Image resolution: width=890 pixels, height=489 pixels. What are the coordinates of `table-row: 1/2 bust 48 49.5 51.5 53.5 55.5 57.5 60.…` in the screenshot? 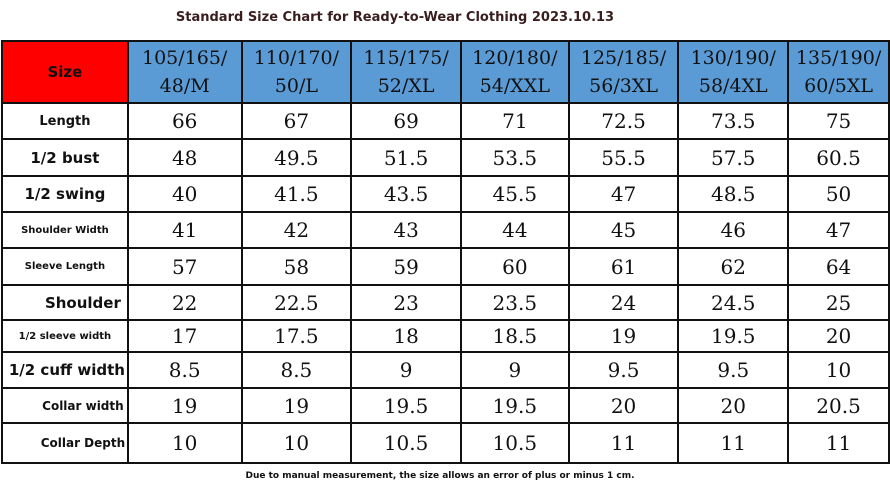 It's located at (445, 157).